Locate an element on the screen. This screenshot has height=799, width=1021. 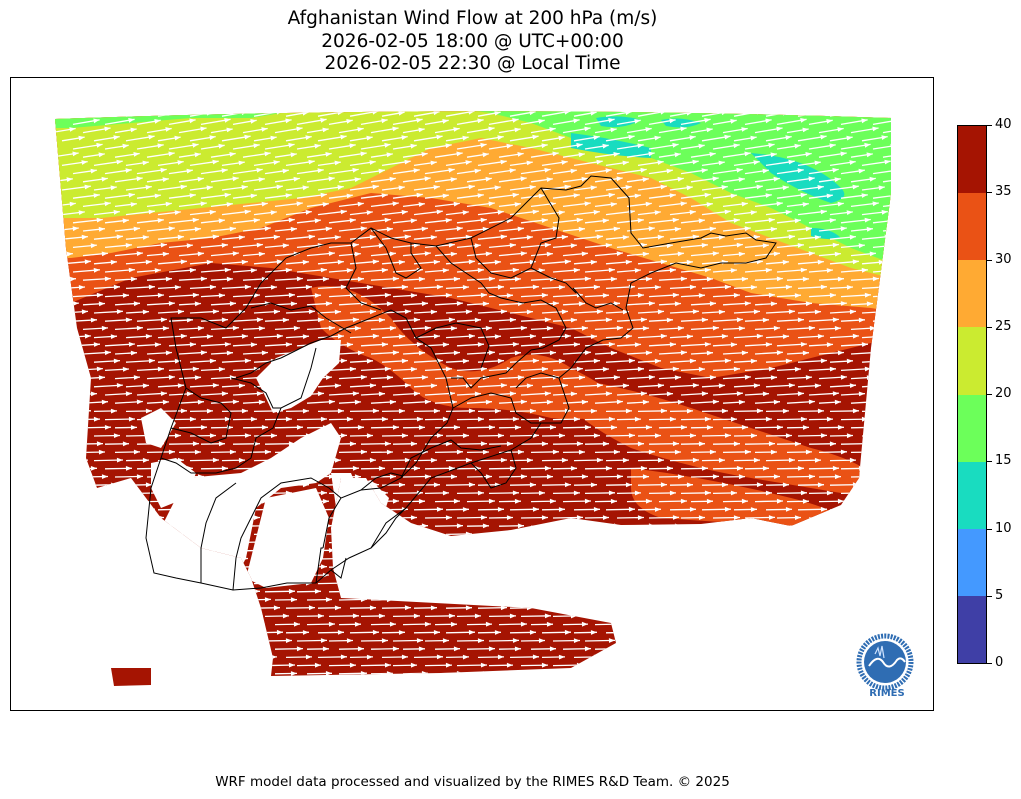
wind-speed-band is located at coordinates (798, 178).